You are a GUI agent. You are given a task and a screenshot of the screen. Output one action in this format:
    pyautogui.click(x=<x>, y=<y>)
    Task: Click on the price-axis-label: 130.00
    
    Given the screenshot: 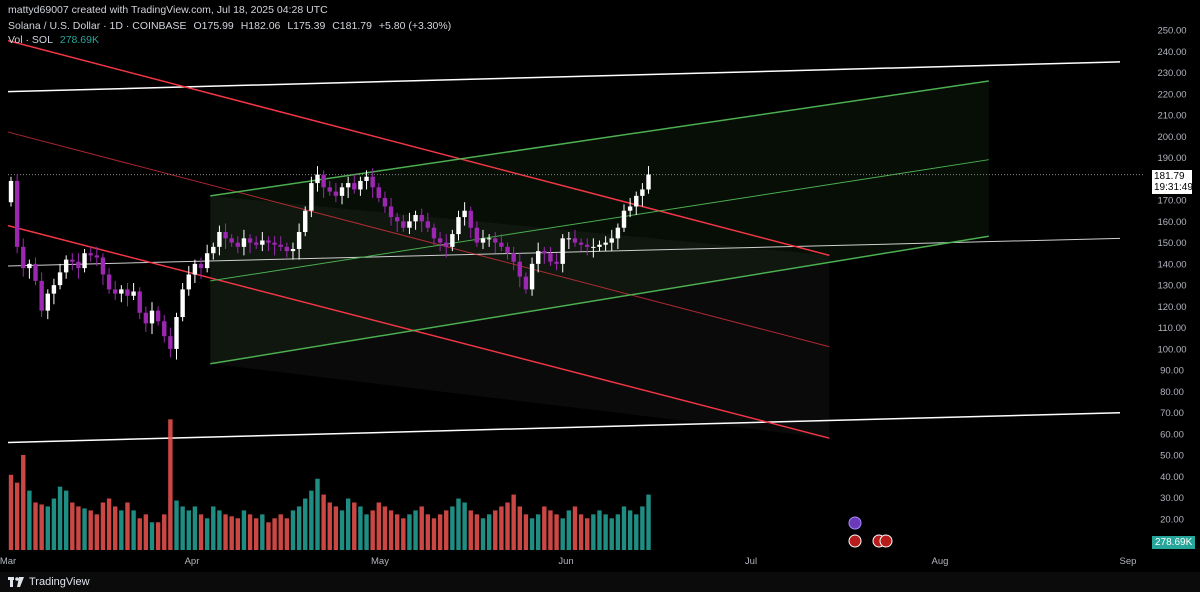 What is the action you would take?
    pyautogui.click(x=1171, y=286)
    